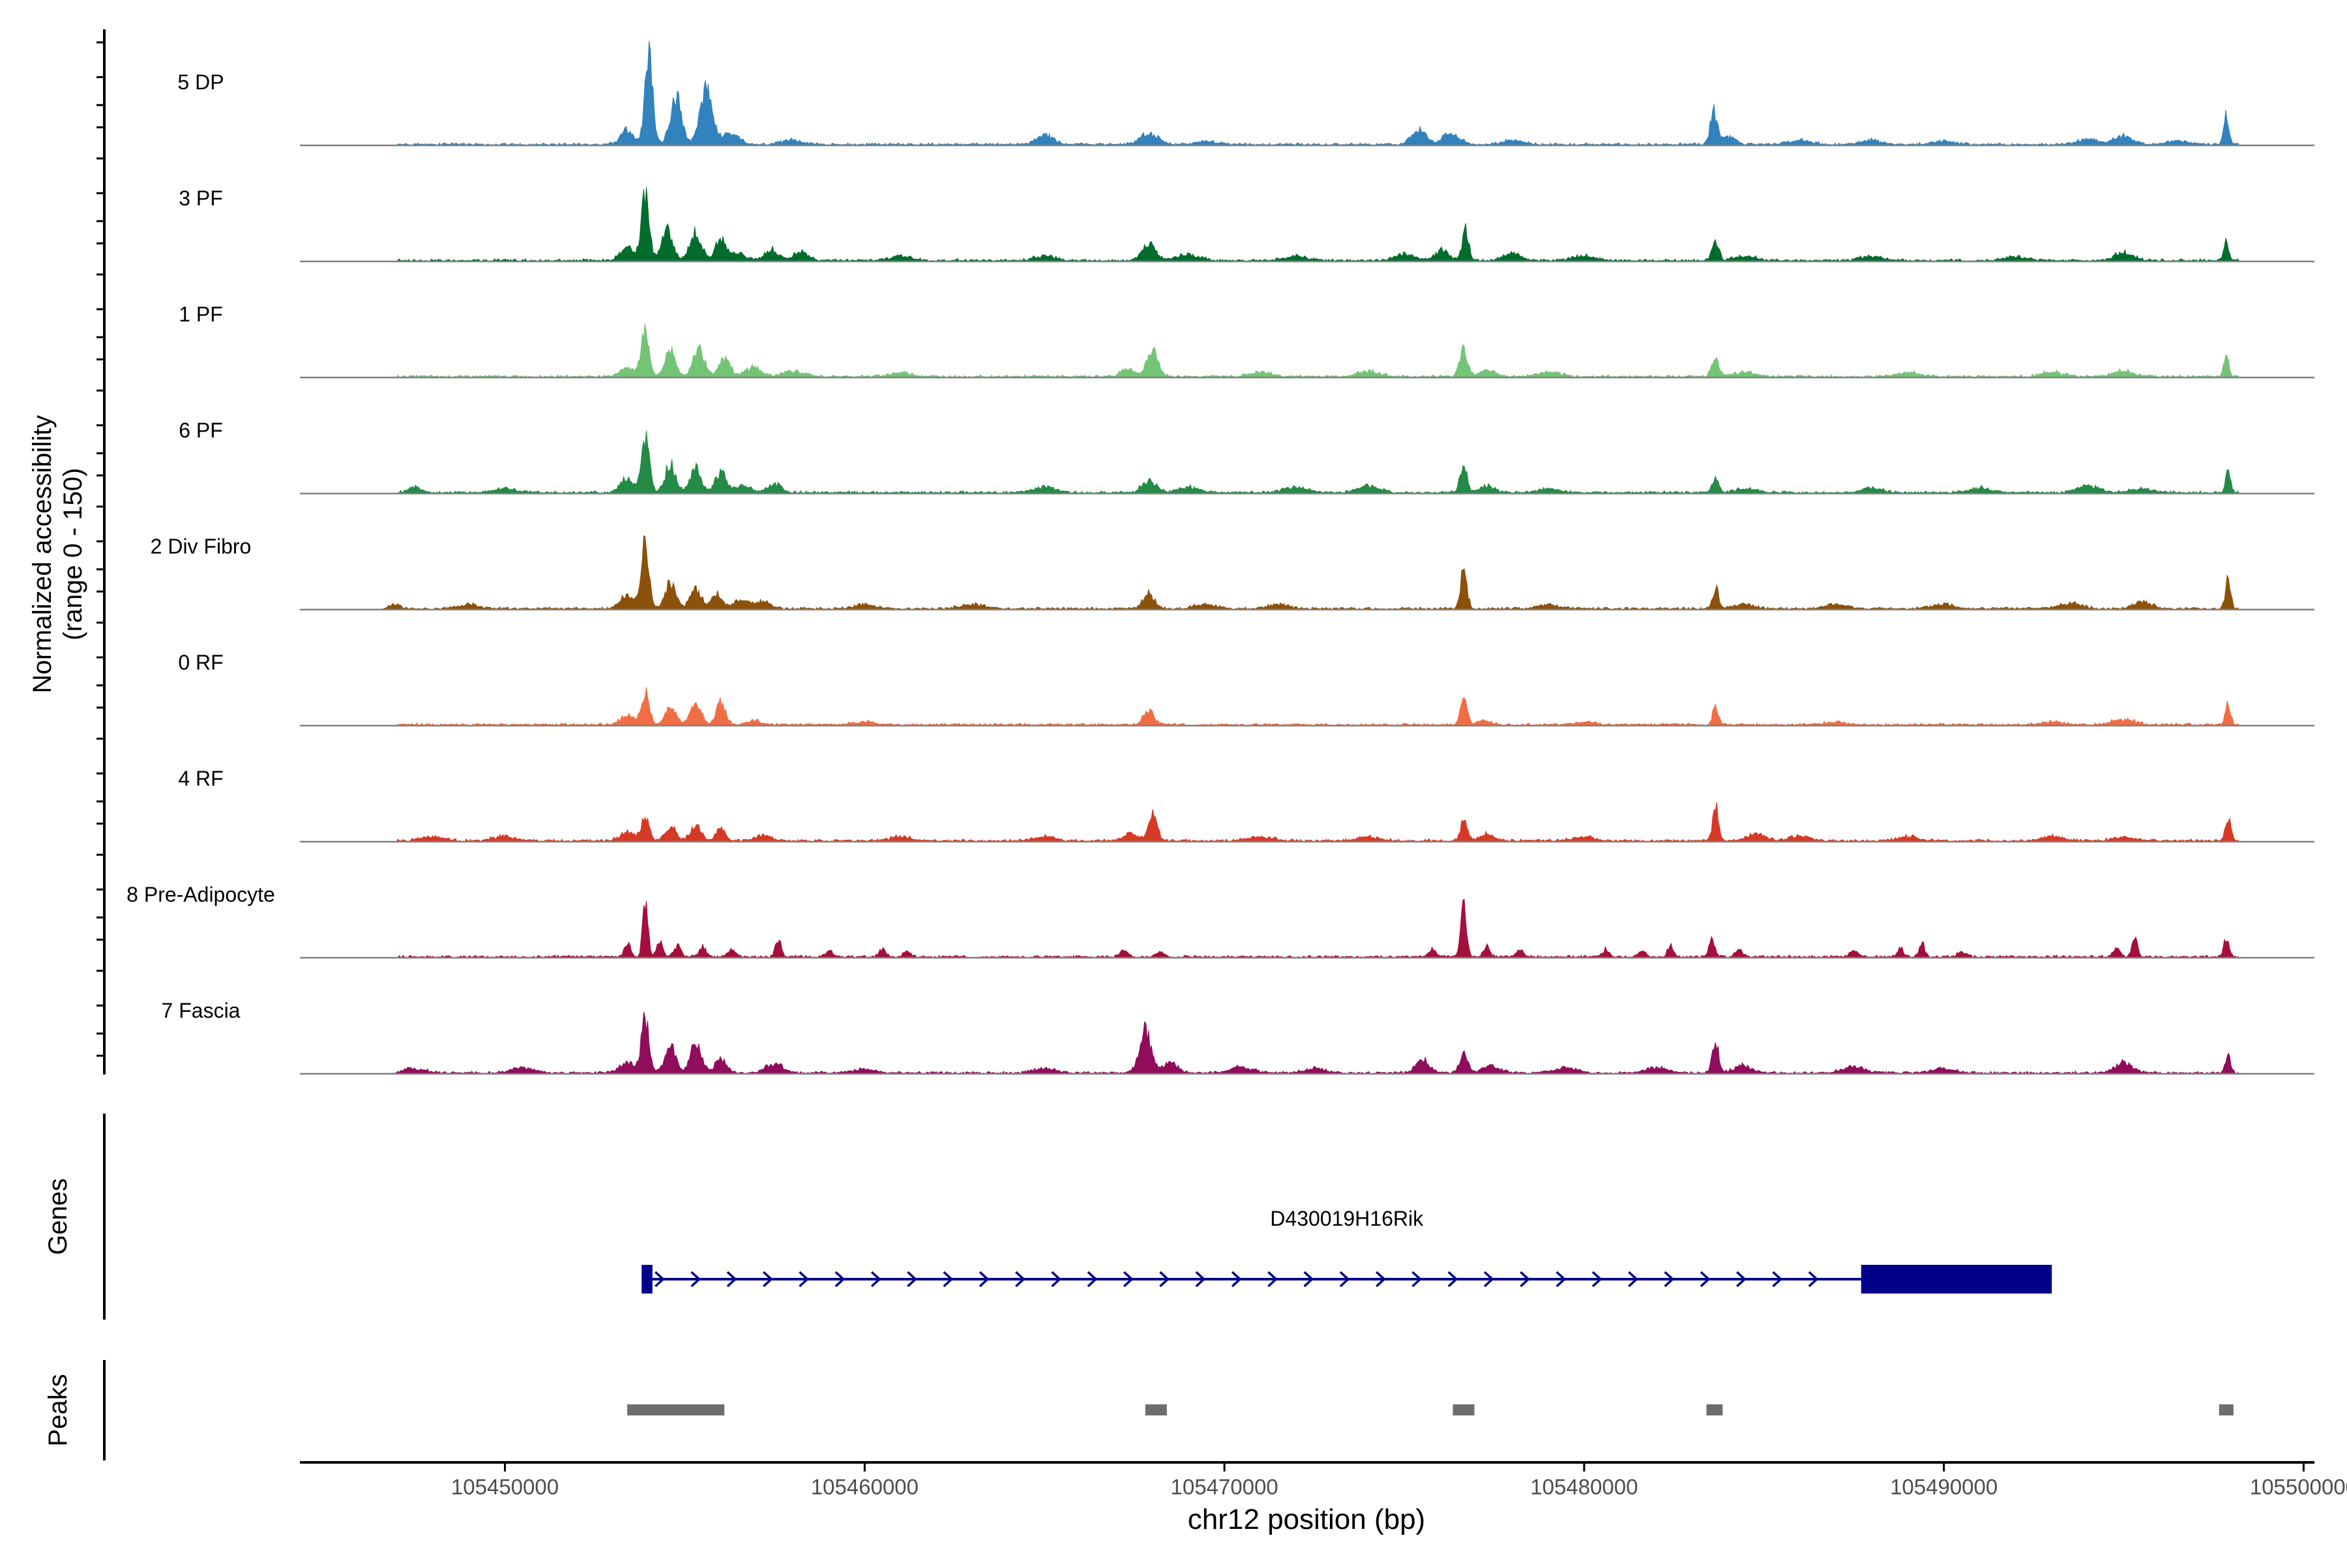 This screenshot has height=1568, width=2347. Describe the element at coordinates (201, 431) in the screenshot. I see `track-label: 6 PF` at that location.